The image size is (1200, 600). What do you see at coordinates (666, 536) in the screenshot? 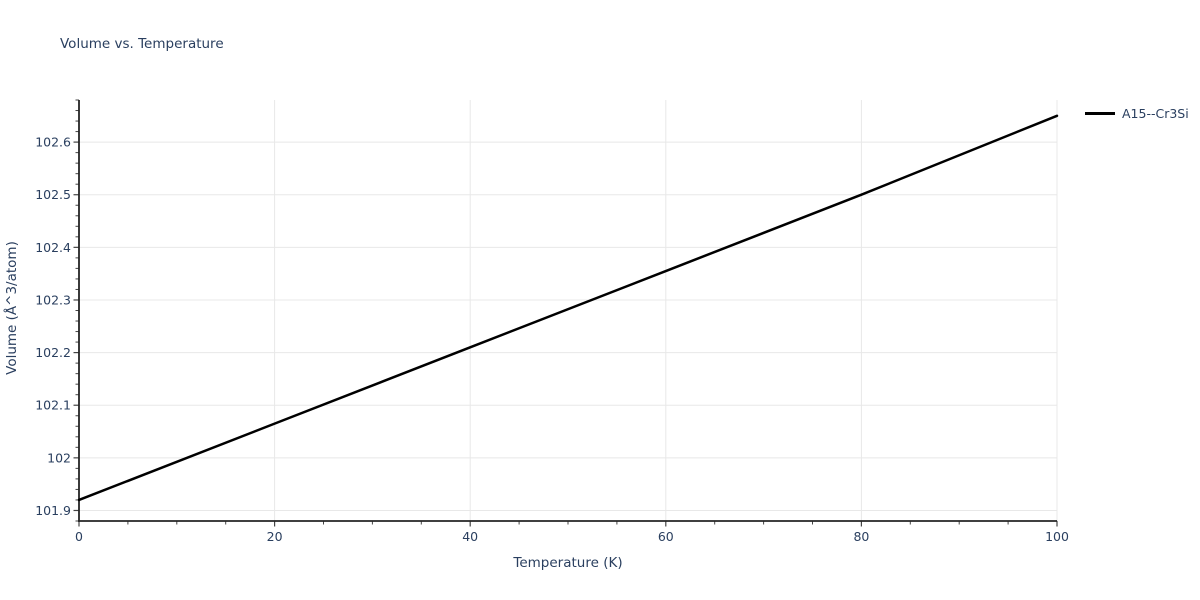
I see `x-tick-label: 60` at bounding box center [666, 536].